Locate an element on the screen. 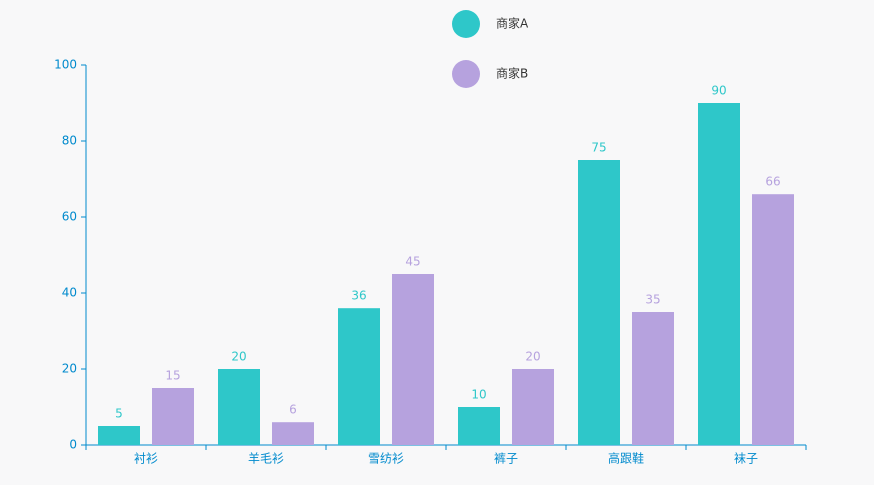 This screenshot has width=874, height=485. value-label: 45 is located at coordinates (412, 262).